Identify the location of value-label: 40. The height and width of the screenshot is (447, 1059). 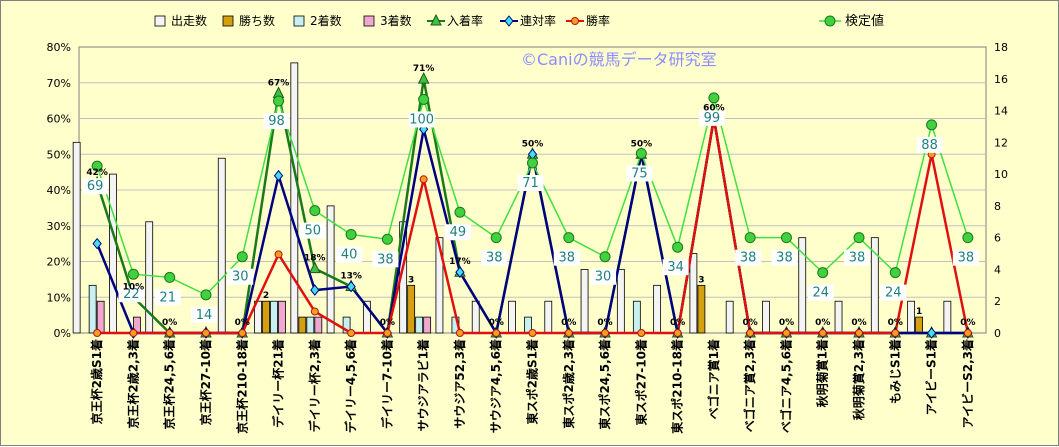
(349, 254).